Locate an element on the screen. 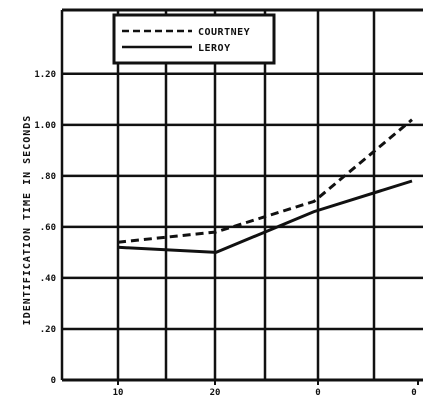  y-tick-label: 0 is located at coordinates (53, 381).